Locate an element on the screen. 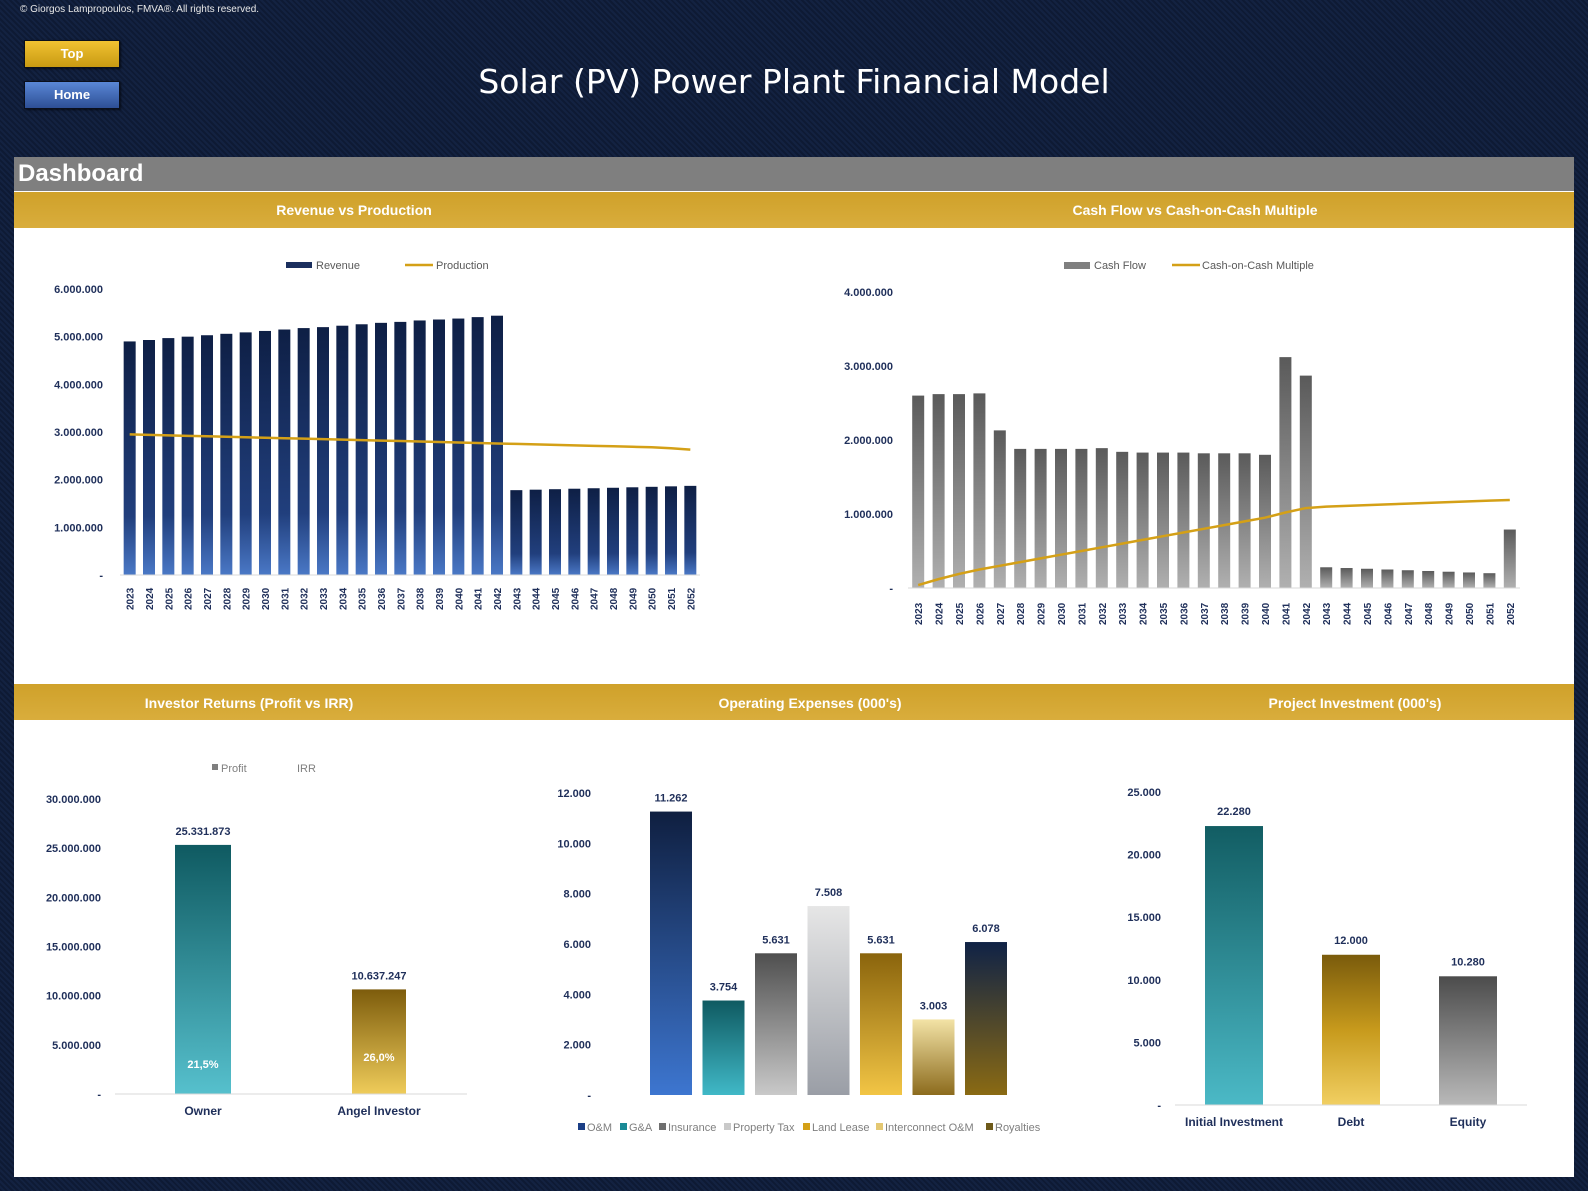 This screenshot has height=1191, width=1588. revenue-xtick-label: 2034 is located at coordinates (343, 598).